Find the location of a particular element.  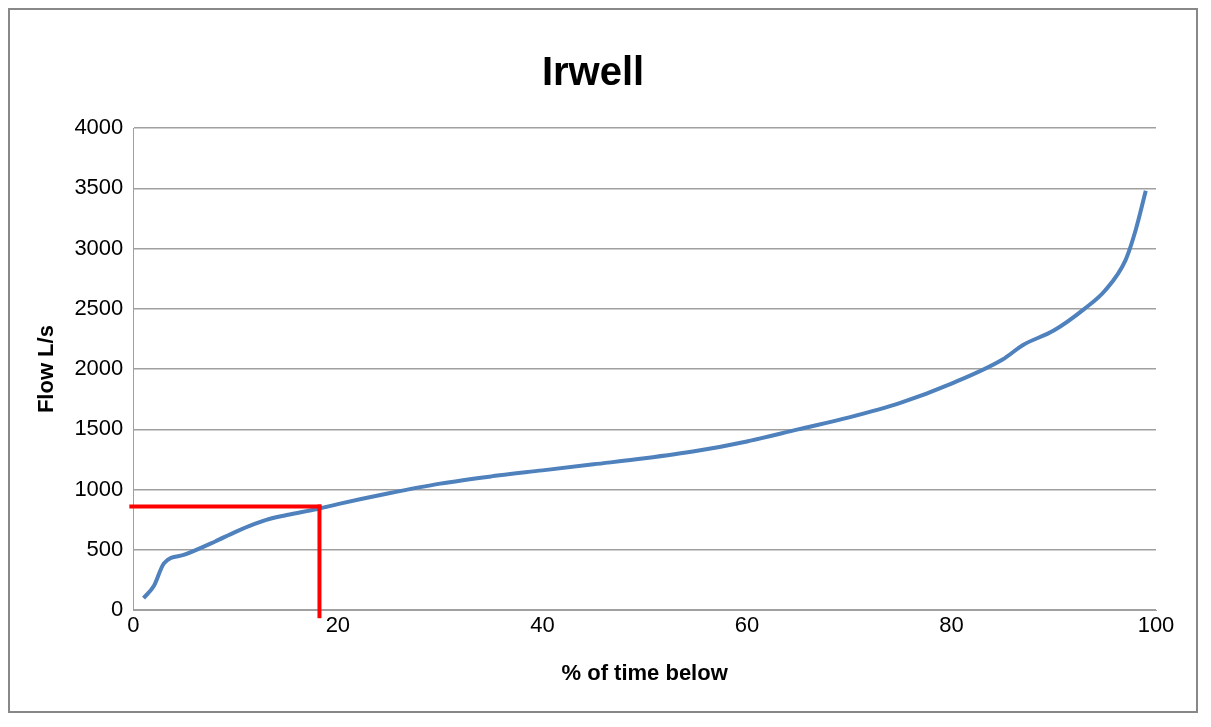

y-tick-label: 2500 is located at coordinates (99, 307).